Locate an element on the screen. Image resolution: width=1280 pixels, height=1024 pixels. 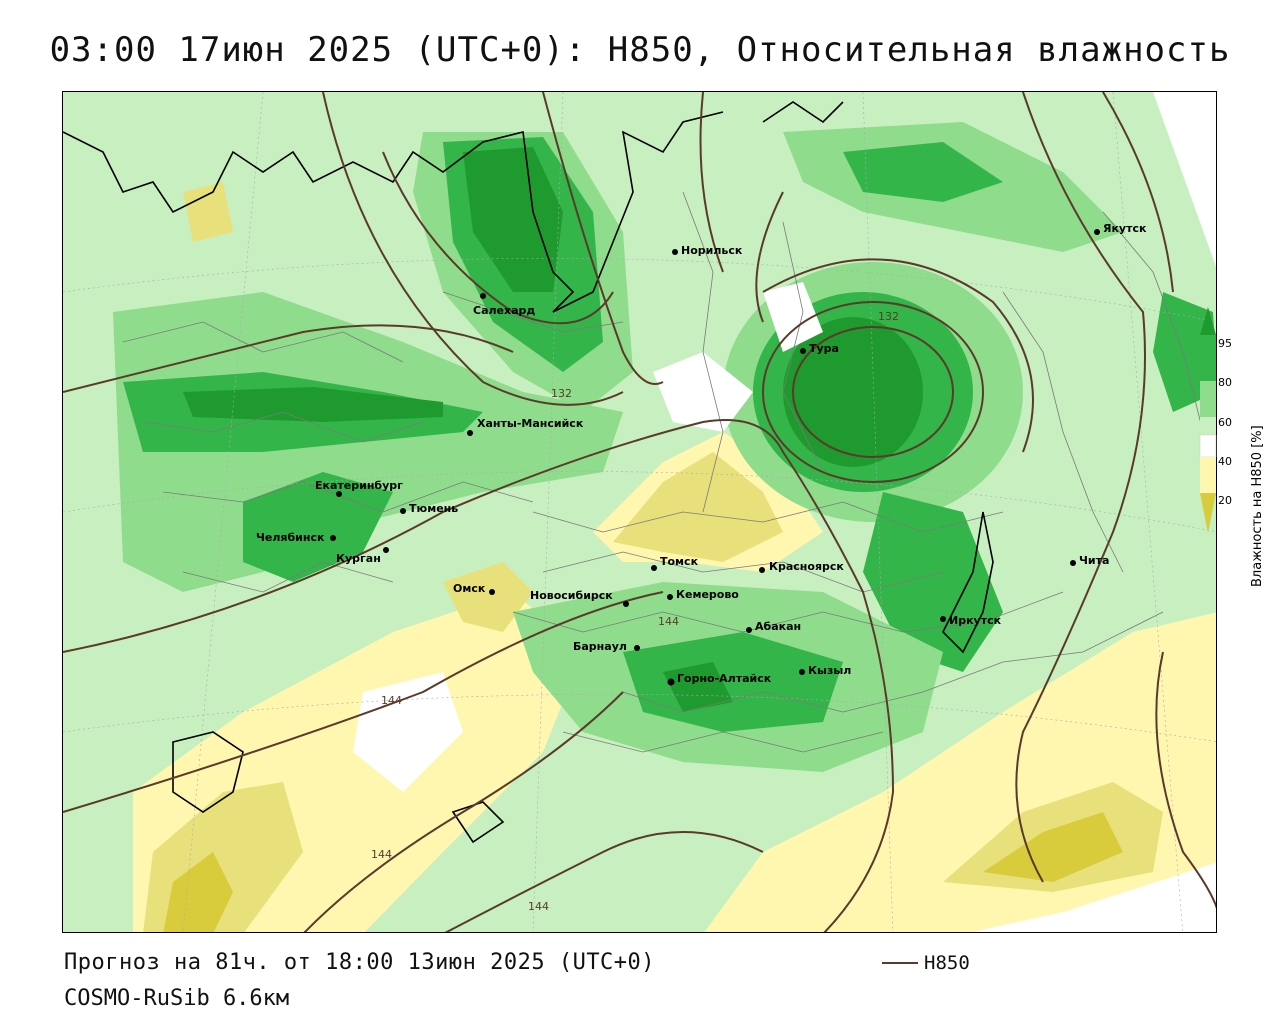
city-label: Барнаул is located at coordinates (600, 646).